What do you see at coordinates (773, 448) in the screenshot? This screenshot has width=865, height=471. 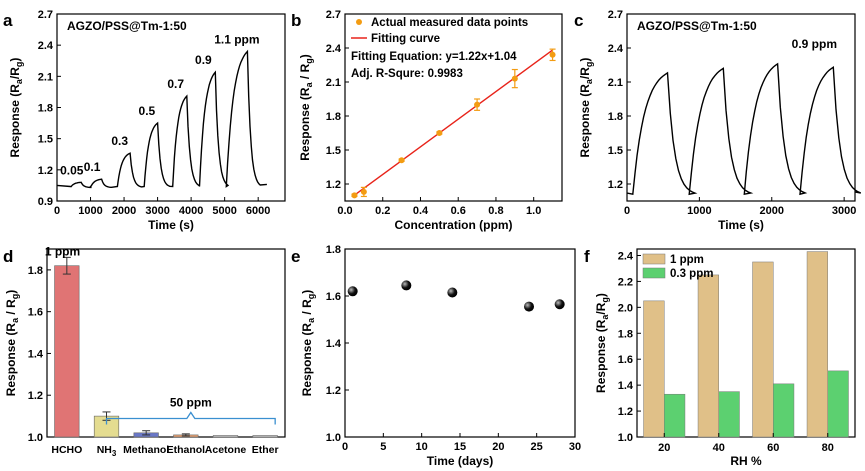 I see `x-tick-label: 60` at bounding box center [773, 448].